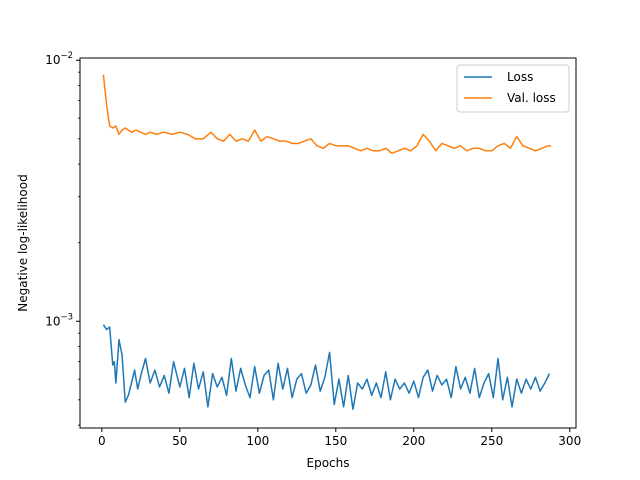 The width and height of the screenshot is (640, 480). Describe the element at coordinates (23, 242) in the screenshot. I see `y-axis-label: Negative log-likelihood` at that location.